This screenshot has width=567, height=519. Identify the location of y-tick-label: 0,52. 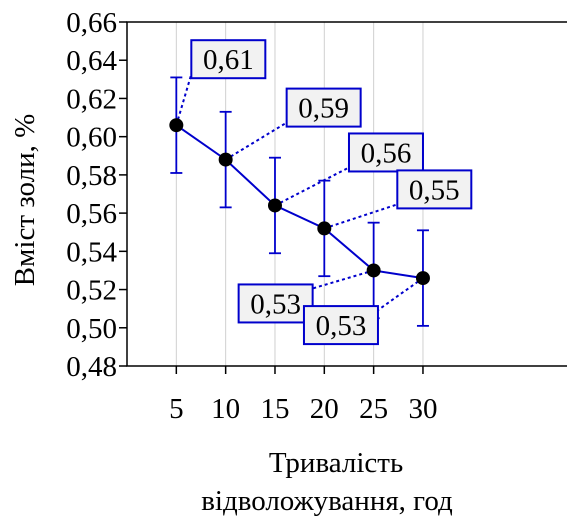
(91, 291).